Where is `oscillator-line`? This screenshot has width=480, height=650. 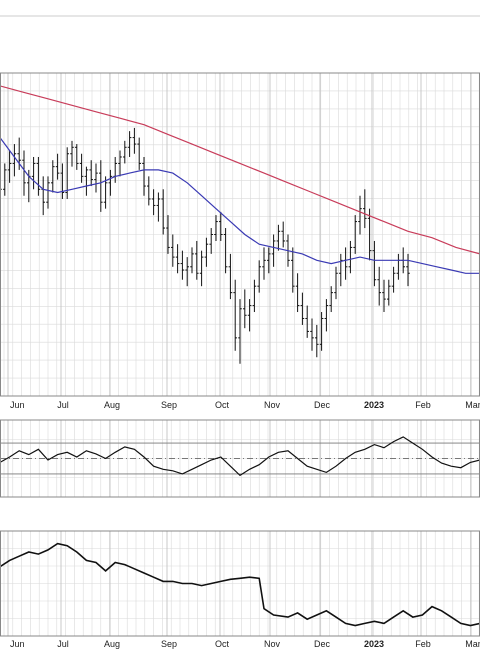
oscillator-line is located at coordinates (240, 456).